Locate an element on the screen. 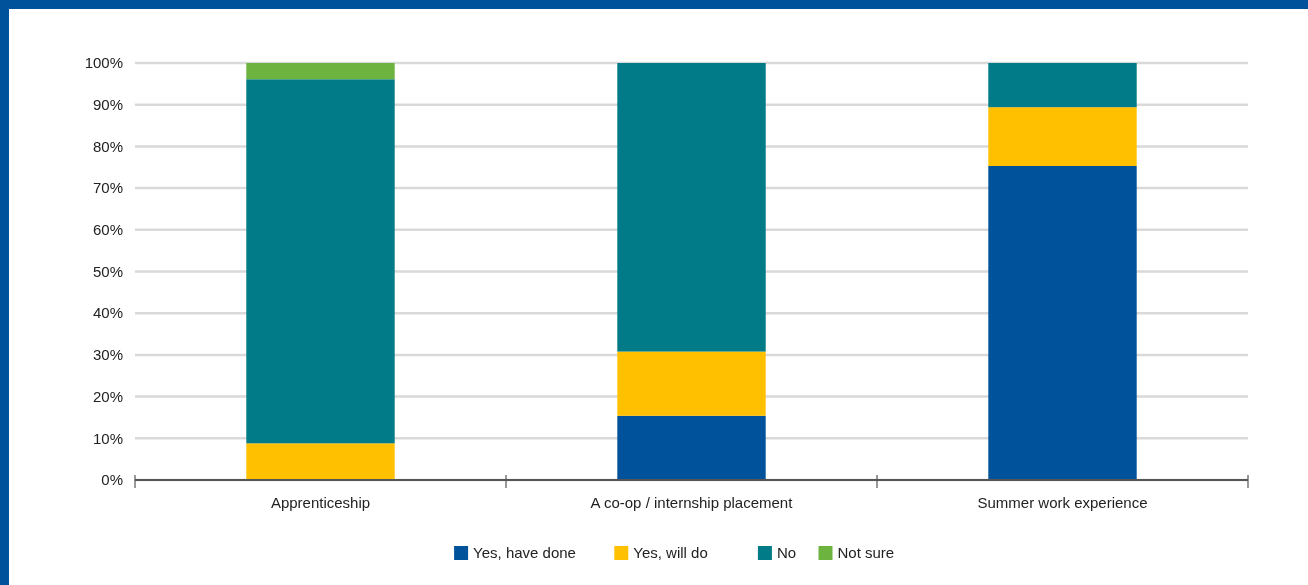 Image resolution: width=1308 pixels, height=585 pixels. y-tick-label: 0% is located at coordinates (112, 480).